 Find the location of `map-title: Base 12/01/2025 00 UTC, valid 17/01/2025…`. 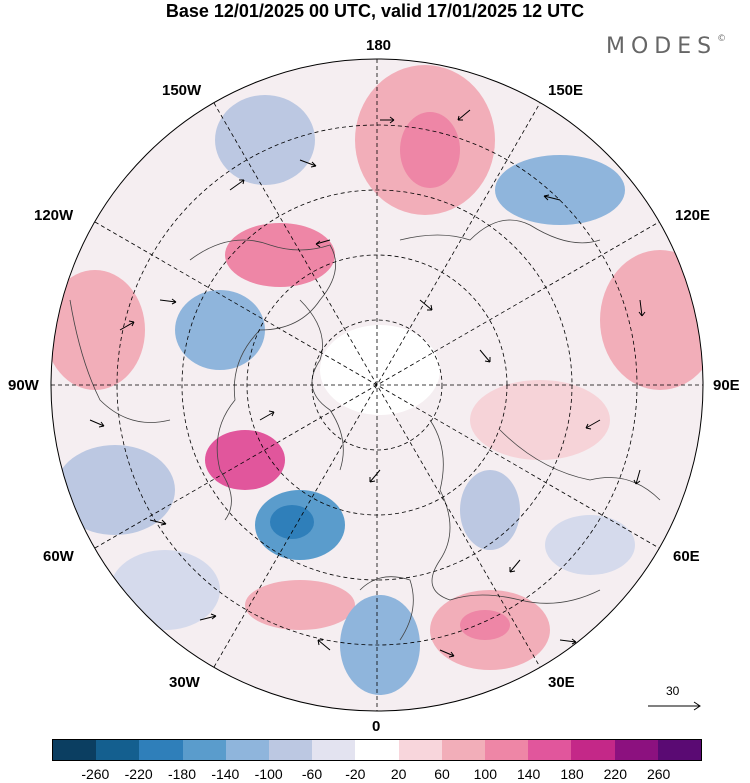

map-title: Base 12/01/2025 00 UTC, valid 17/01/2025… is located at coordinates (375, 11).